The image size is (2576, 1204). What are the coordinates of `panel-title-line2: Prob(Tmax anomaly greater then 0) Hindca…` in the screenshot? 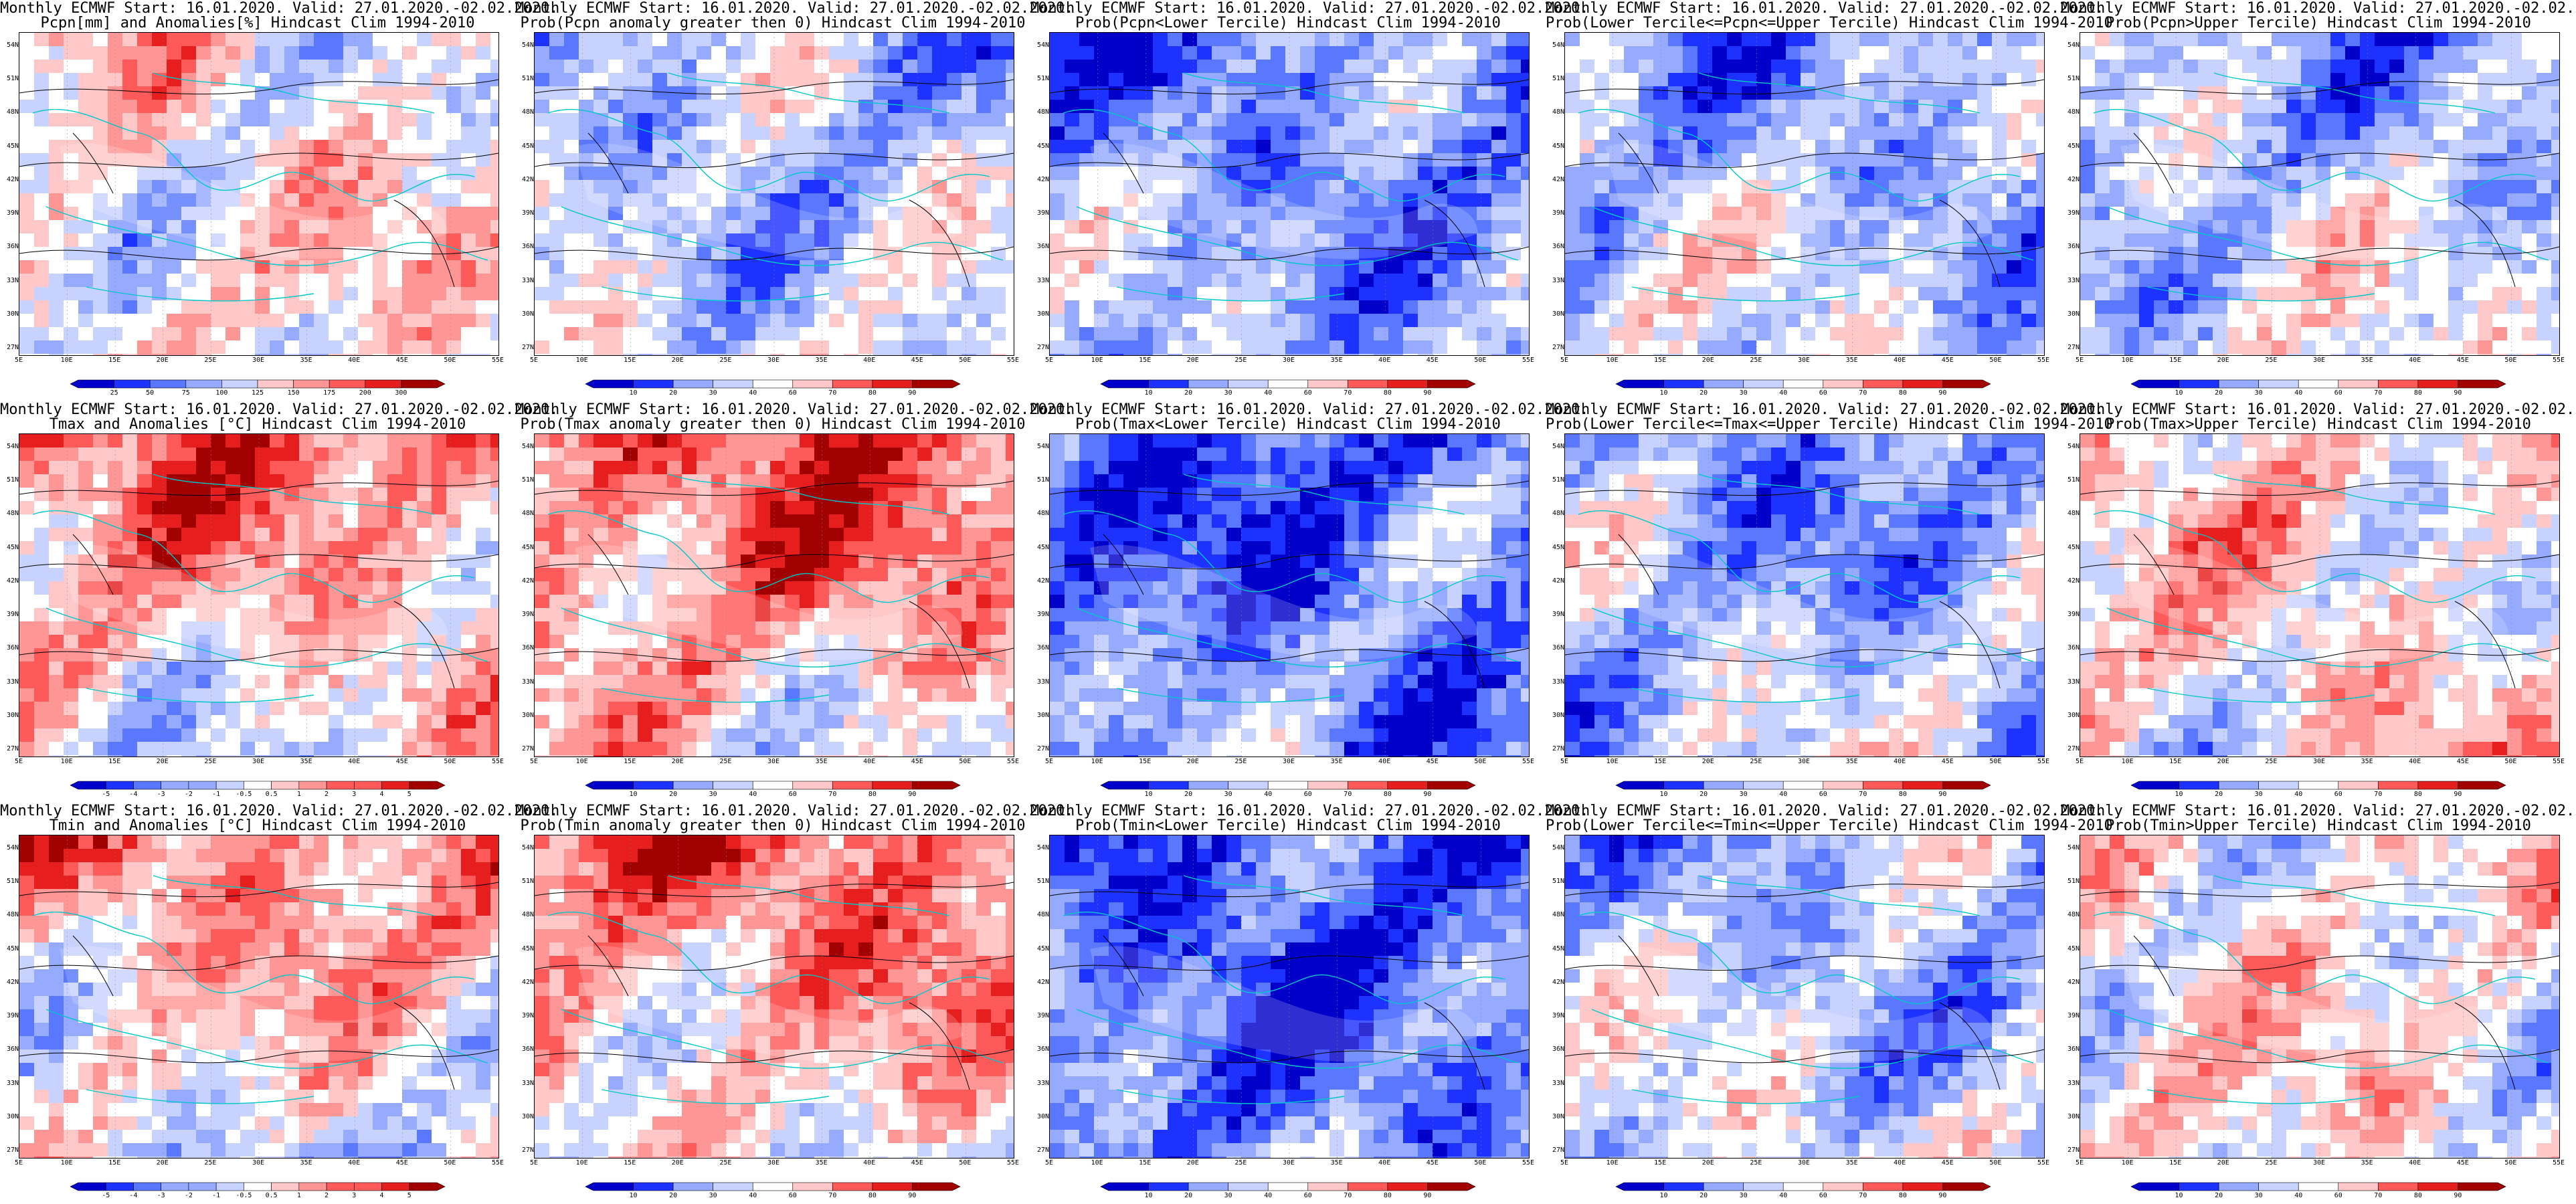 It's located at (773, 424).